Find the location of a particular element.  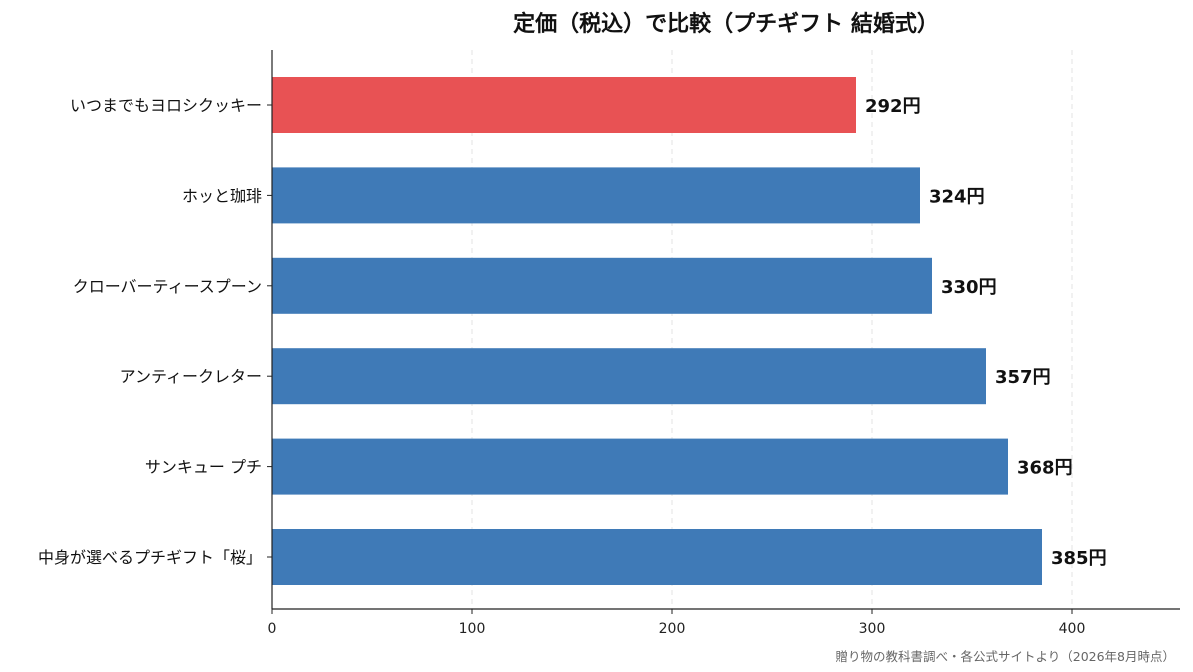

x-tick-label: 400 is located at coordinates (1072, 629).